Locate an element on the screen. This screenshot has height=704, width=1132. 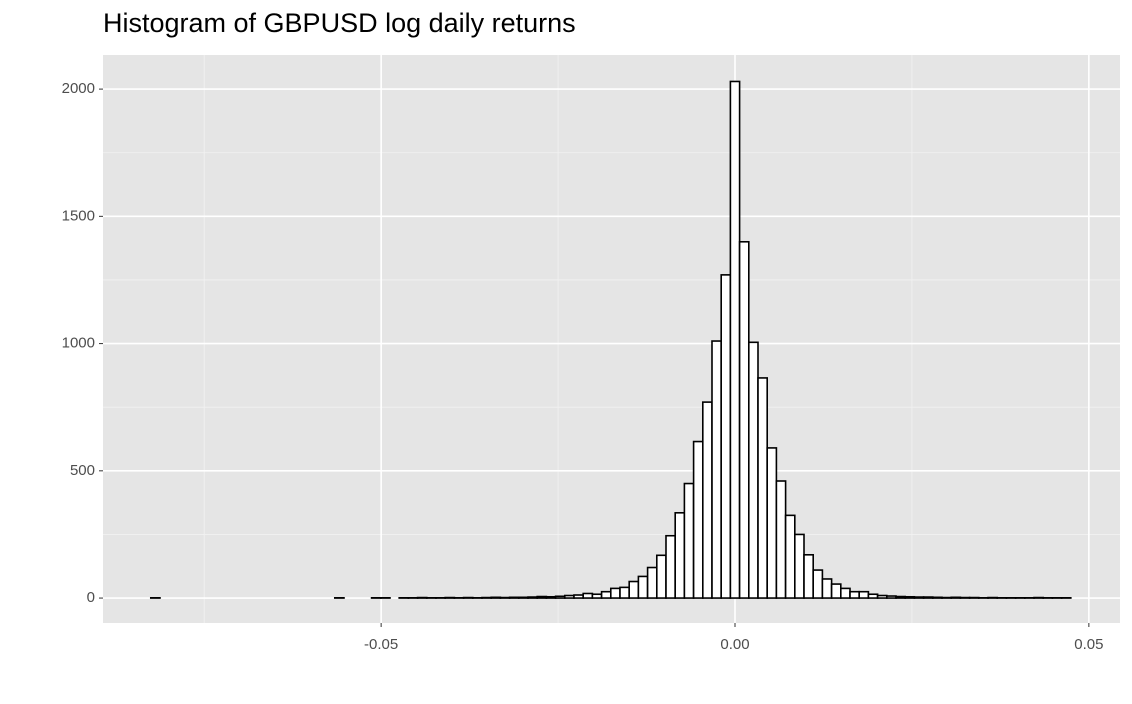
x-tick-label: 0.05 is located at coordinates (1088, 644).